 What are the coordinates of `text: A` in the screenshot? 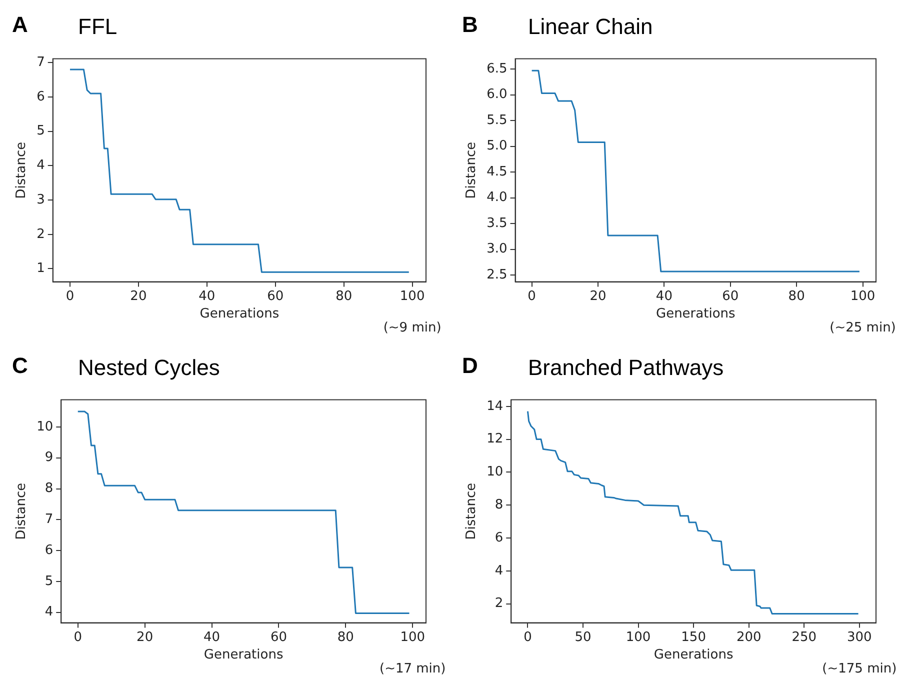 It's located at (20, 25).